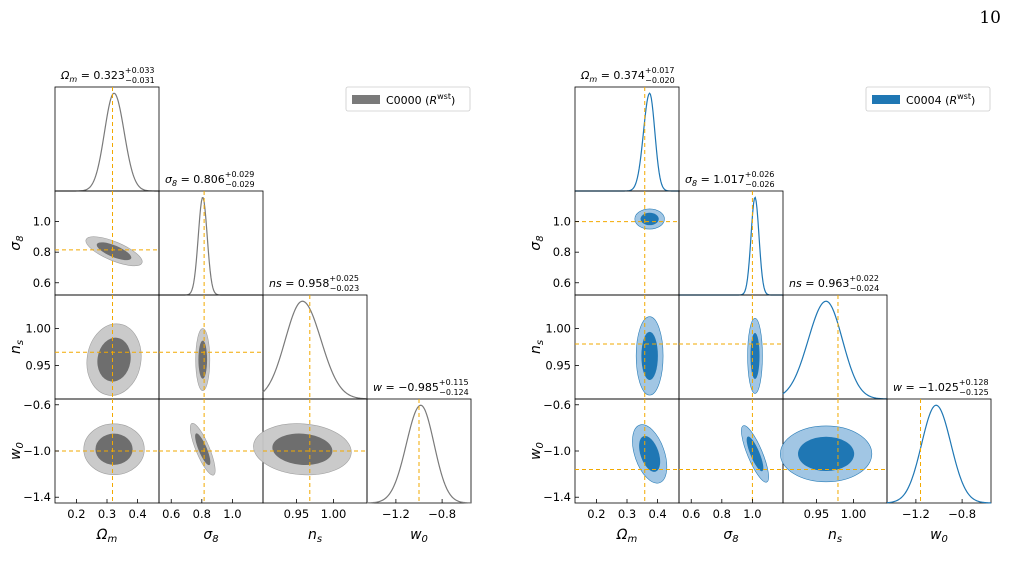 The image size is (1011, 562). Describe the element at coordinates (627, 75) in the screenshot. I see `param-title: Ωm = 0.374+0.017 −0.020` at that location.